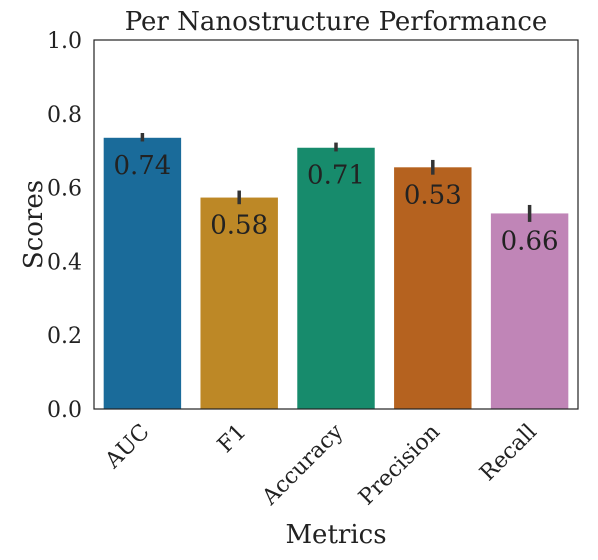 The image size is (598, 560). I want to click on bar-accuracy, so click(336, 278).